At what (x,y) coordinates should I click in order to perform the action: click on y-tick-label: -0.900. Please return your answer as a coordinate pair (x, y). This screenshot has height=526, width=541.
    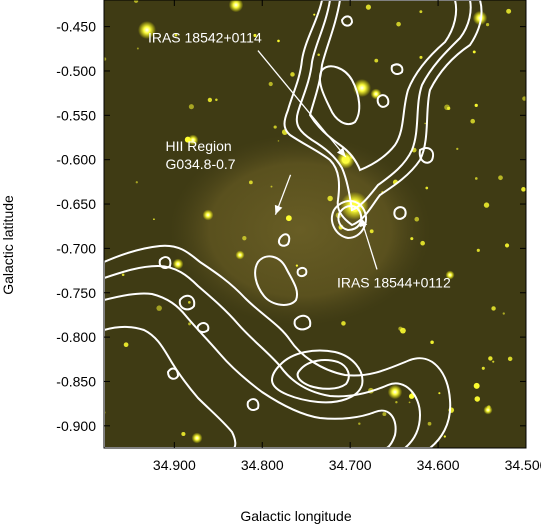
    Looking at the image, I should click on (76, 426).